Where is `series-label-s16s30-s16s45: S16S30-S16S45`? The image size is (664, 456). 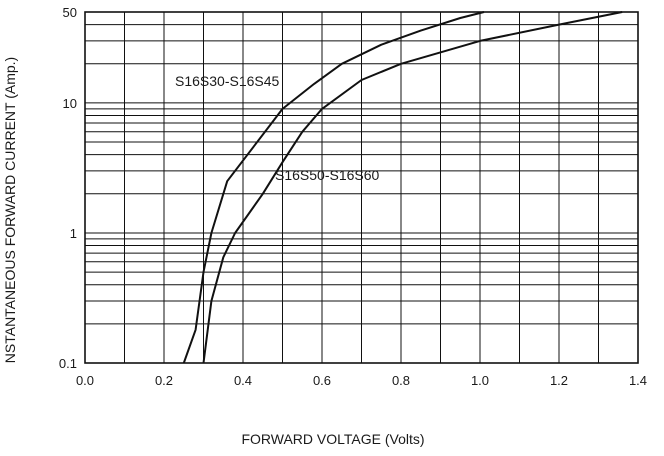 series-label-s16s30-s16s45: S16S30-S16S45 is located at coordinates (227, 81).